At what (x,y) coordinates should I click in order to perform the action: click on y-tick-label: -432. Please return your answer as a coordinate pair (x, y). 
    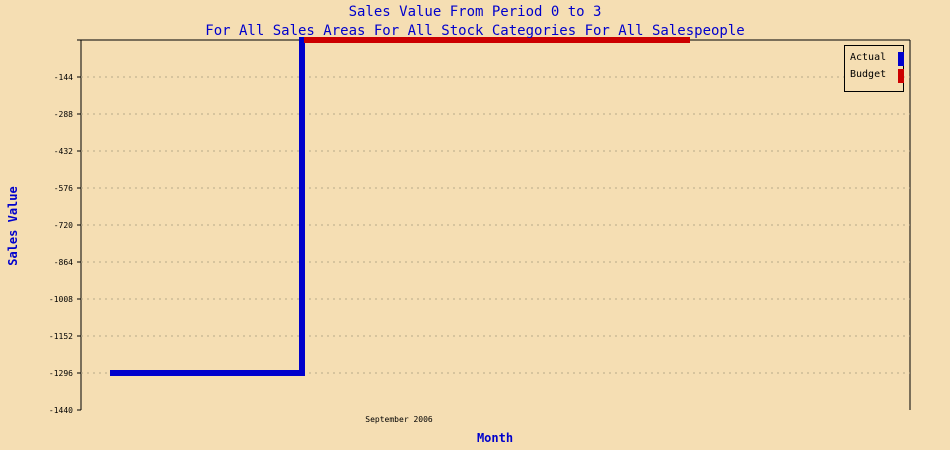
    Looking at the image, I should click on (63, 151).